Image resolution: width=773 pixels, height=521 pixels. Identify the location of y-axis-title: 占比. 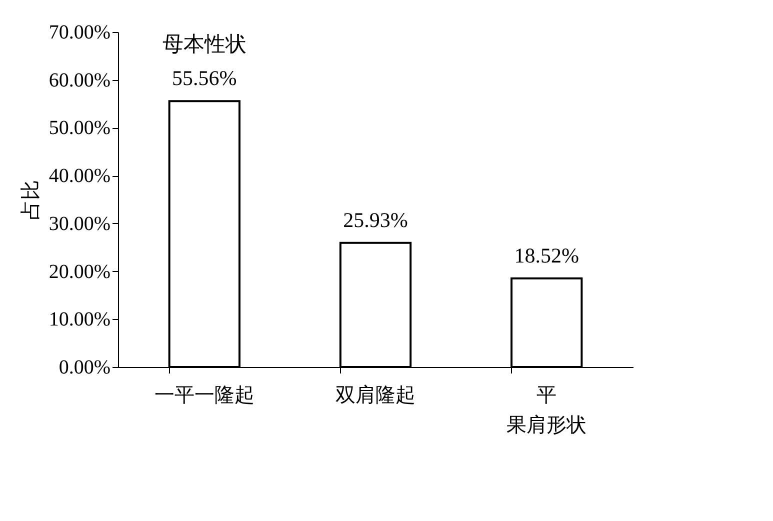
(31, 200).